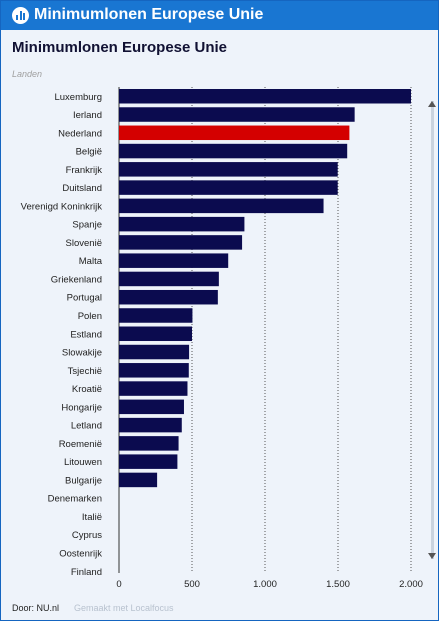 The image size is (439, 621). I want to click on category-label: Griekenland, so click(76, 279).